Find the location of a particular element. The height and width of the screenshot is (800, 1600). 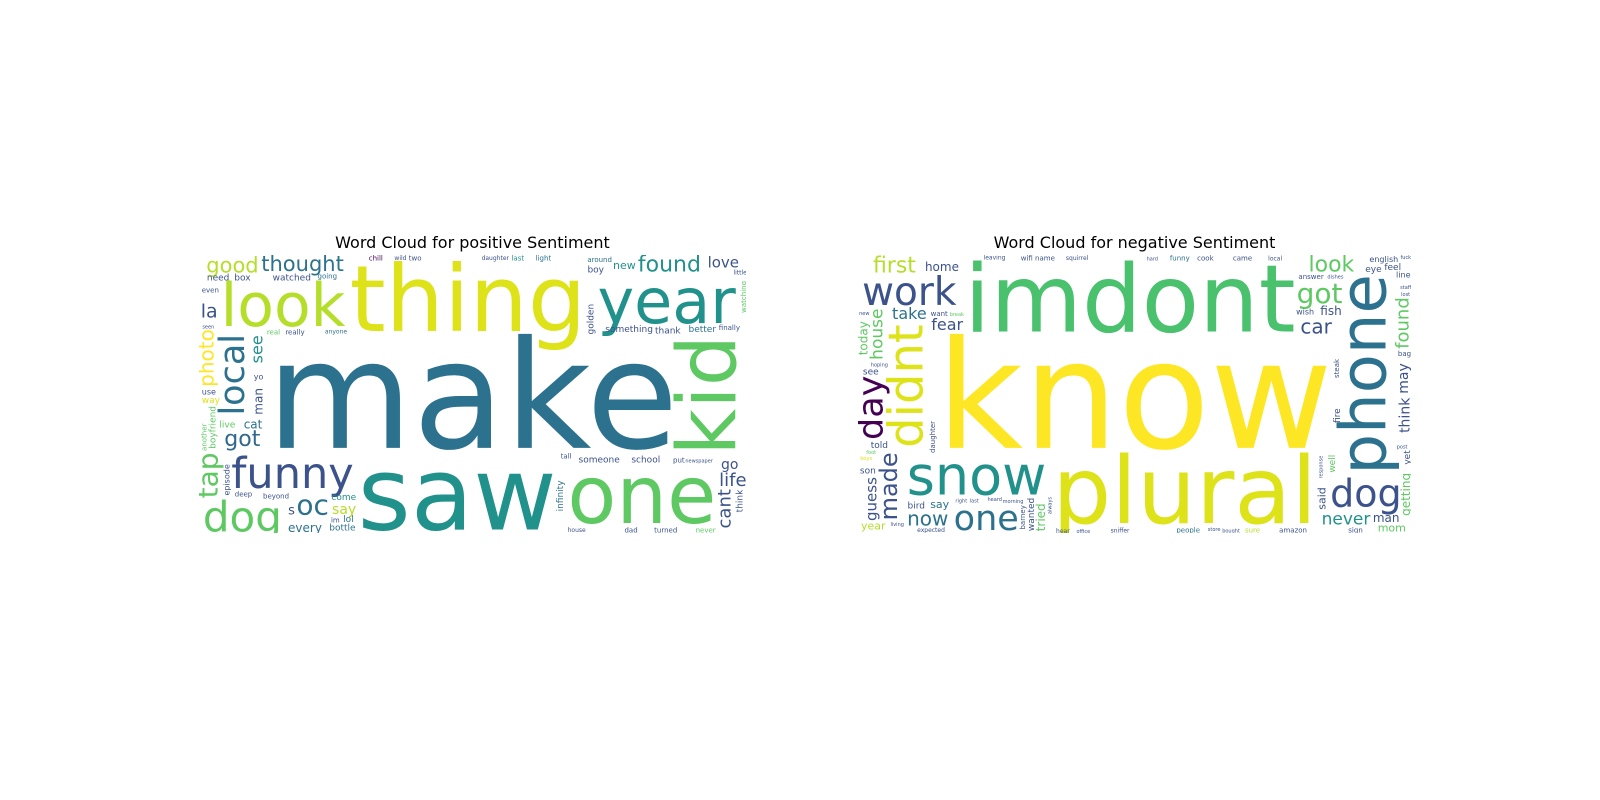

word-feel: feel is located at coordinates (1392, 268).